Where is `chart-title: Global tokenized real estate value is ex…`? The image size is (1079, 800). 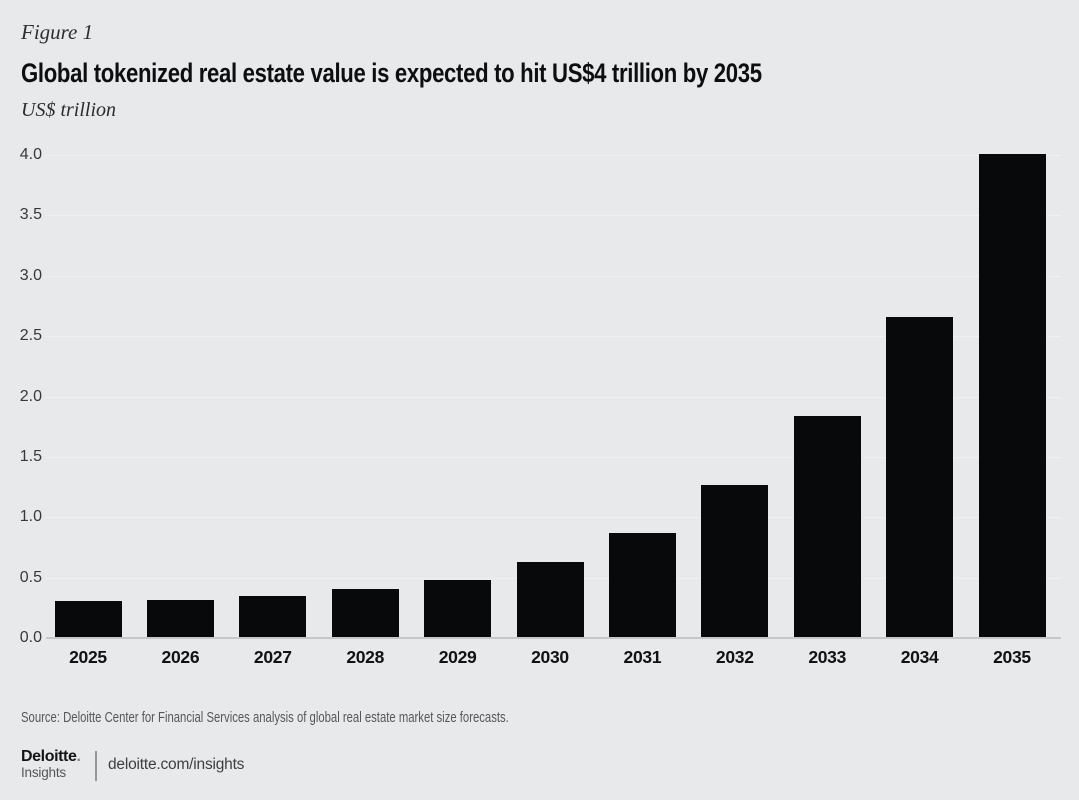
chart-title: Global tokenized real estate value is ex… is located at coordinates (391, 73).